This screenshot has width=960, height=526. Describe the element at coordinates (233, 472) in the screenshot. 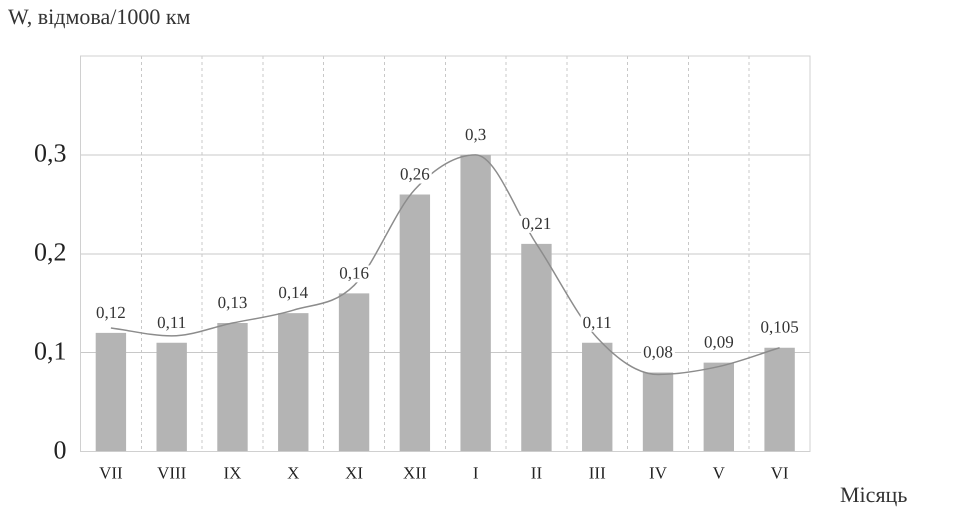

I see `x-tick-label: IX` at that location.